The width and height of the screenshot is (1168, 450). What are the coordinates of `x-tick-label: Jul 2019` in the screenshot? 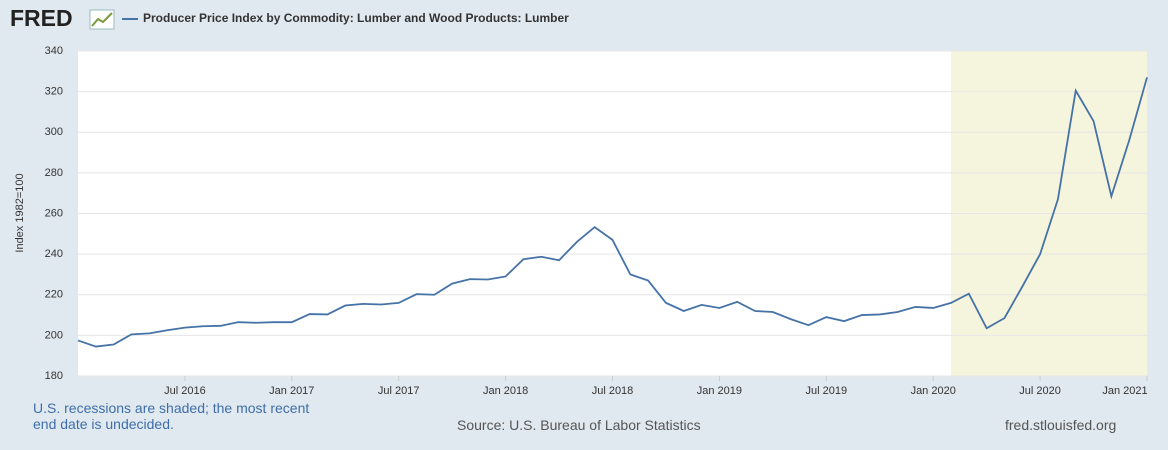 It's located at (827, 391).